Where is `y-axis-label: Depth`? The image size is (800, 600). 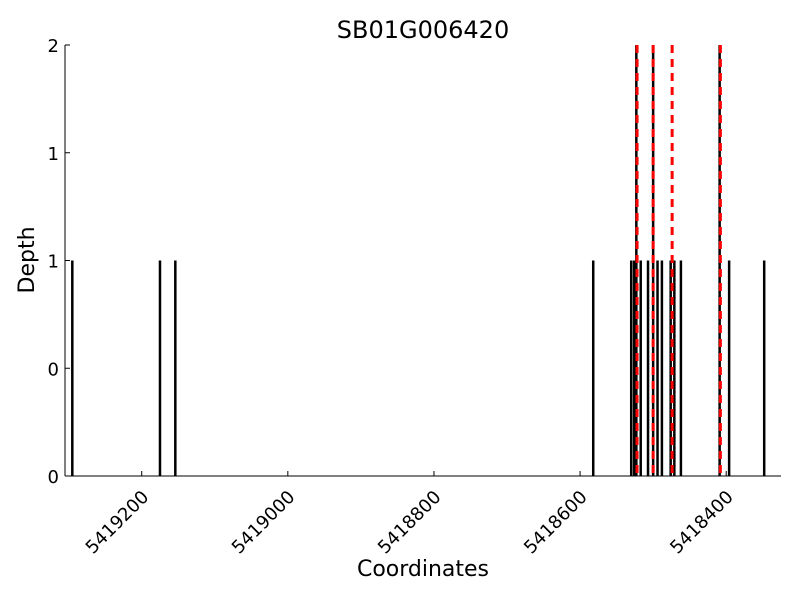 y-axis-label: Depth is located at coordinates (27, 259).